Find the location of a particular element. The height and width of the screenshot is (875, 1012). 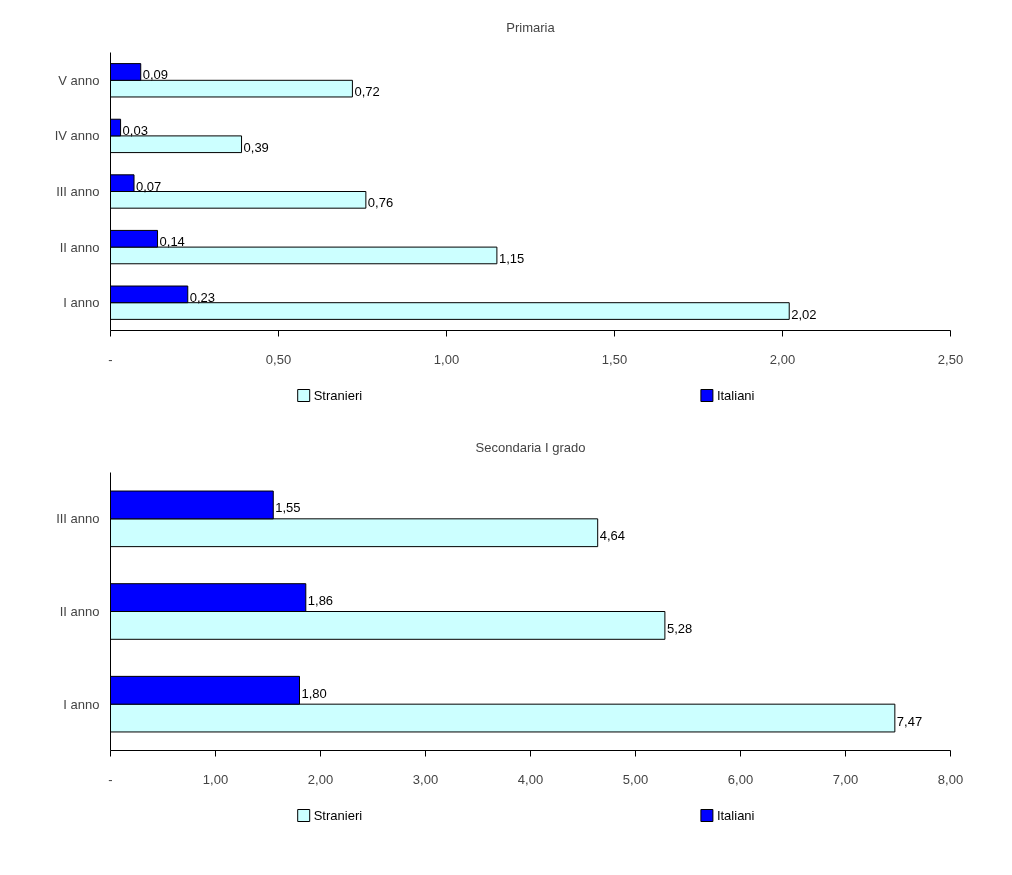

x-tick-label: 8,00 is located at coordinates (950, 779).